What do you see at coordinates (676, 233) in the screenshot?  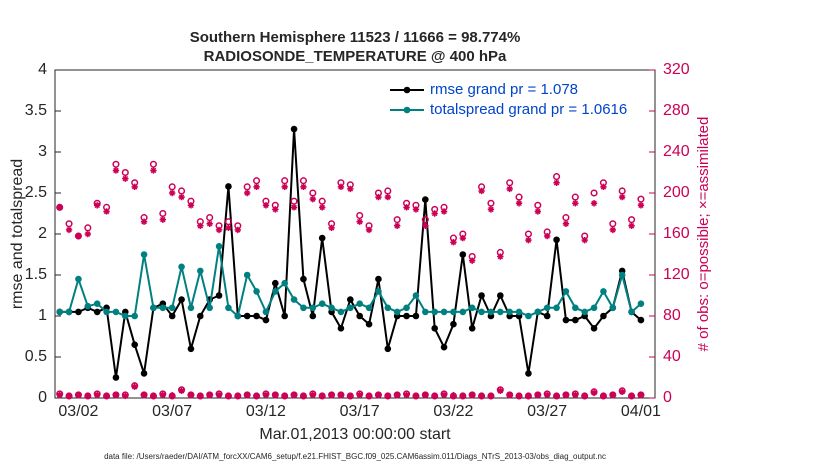 I see `y2-tick-label: 160` at bounding box center [676, 233].